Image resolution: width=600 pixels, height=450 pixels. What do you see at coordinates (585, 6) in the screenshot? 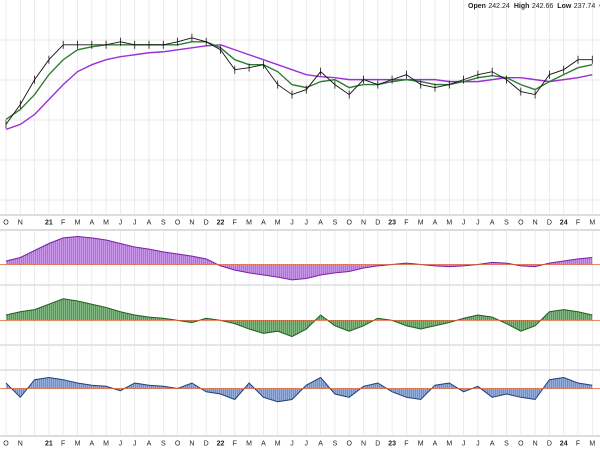
I see `quote-value: 237.74` at bounding box center [585, 6].